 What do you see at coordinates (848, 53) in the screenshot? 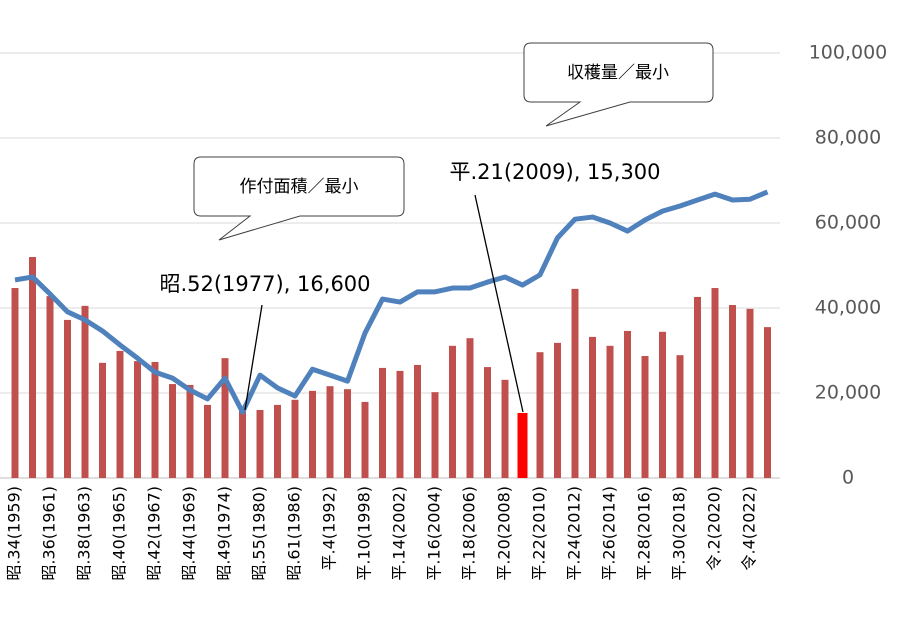
I see `y-tick-label: 100,000` at bounding box center [848, 53].